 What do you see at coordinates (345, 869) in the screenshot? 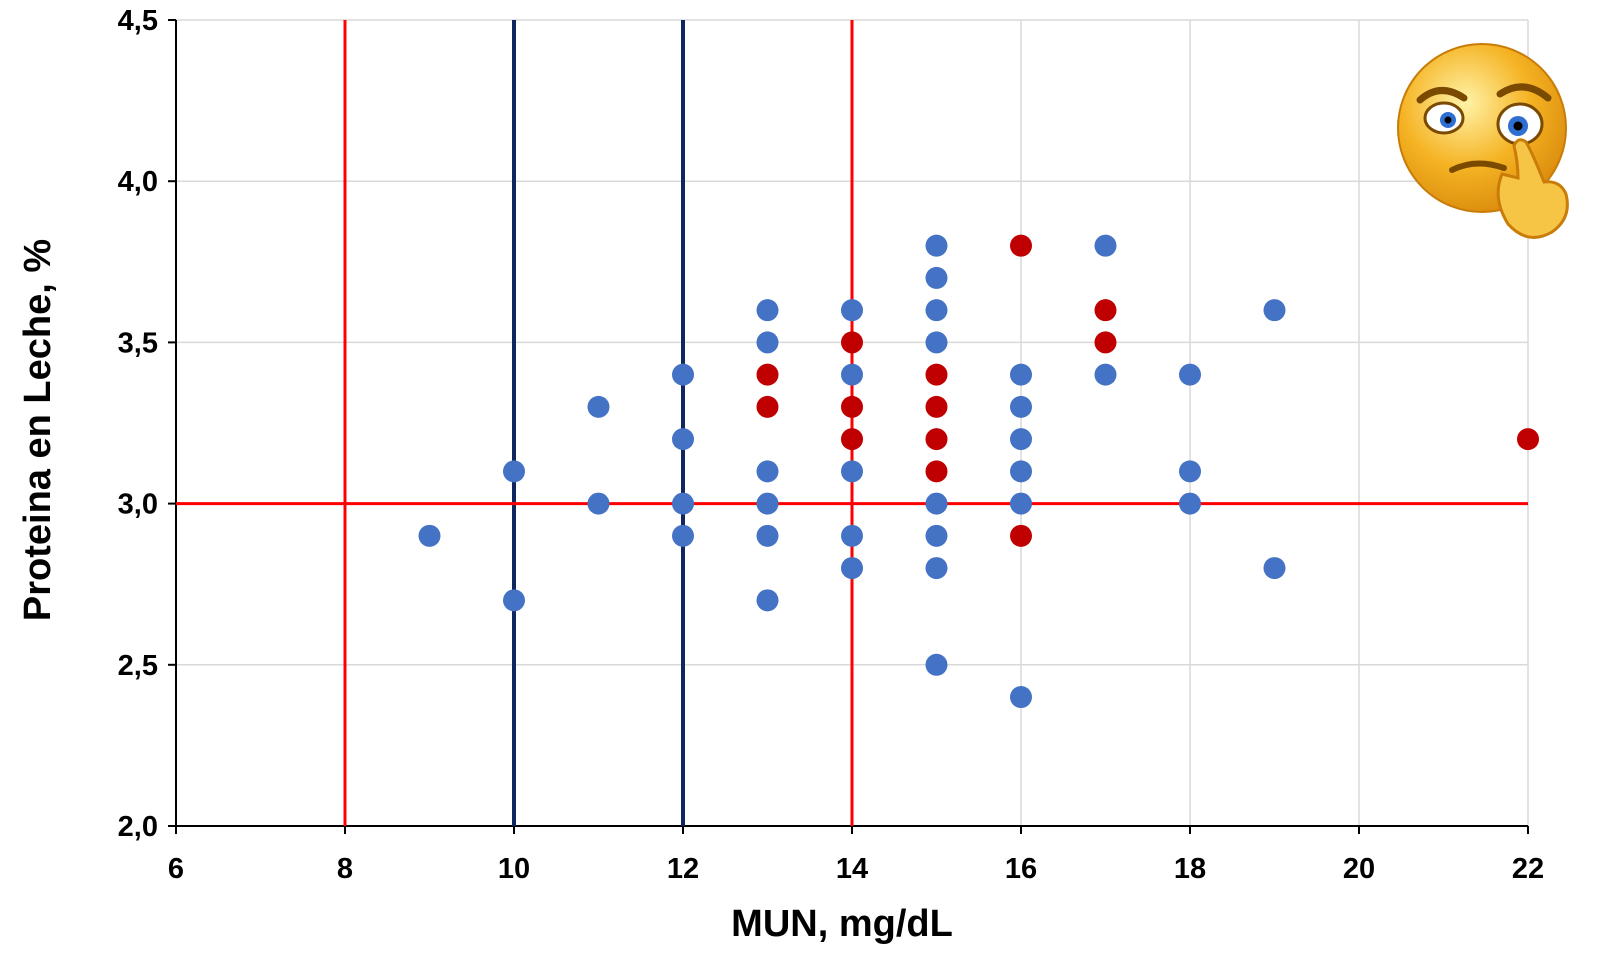
I see `x-tick-label: 8` at bounding box center [345, 869].